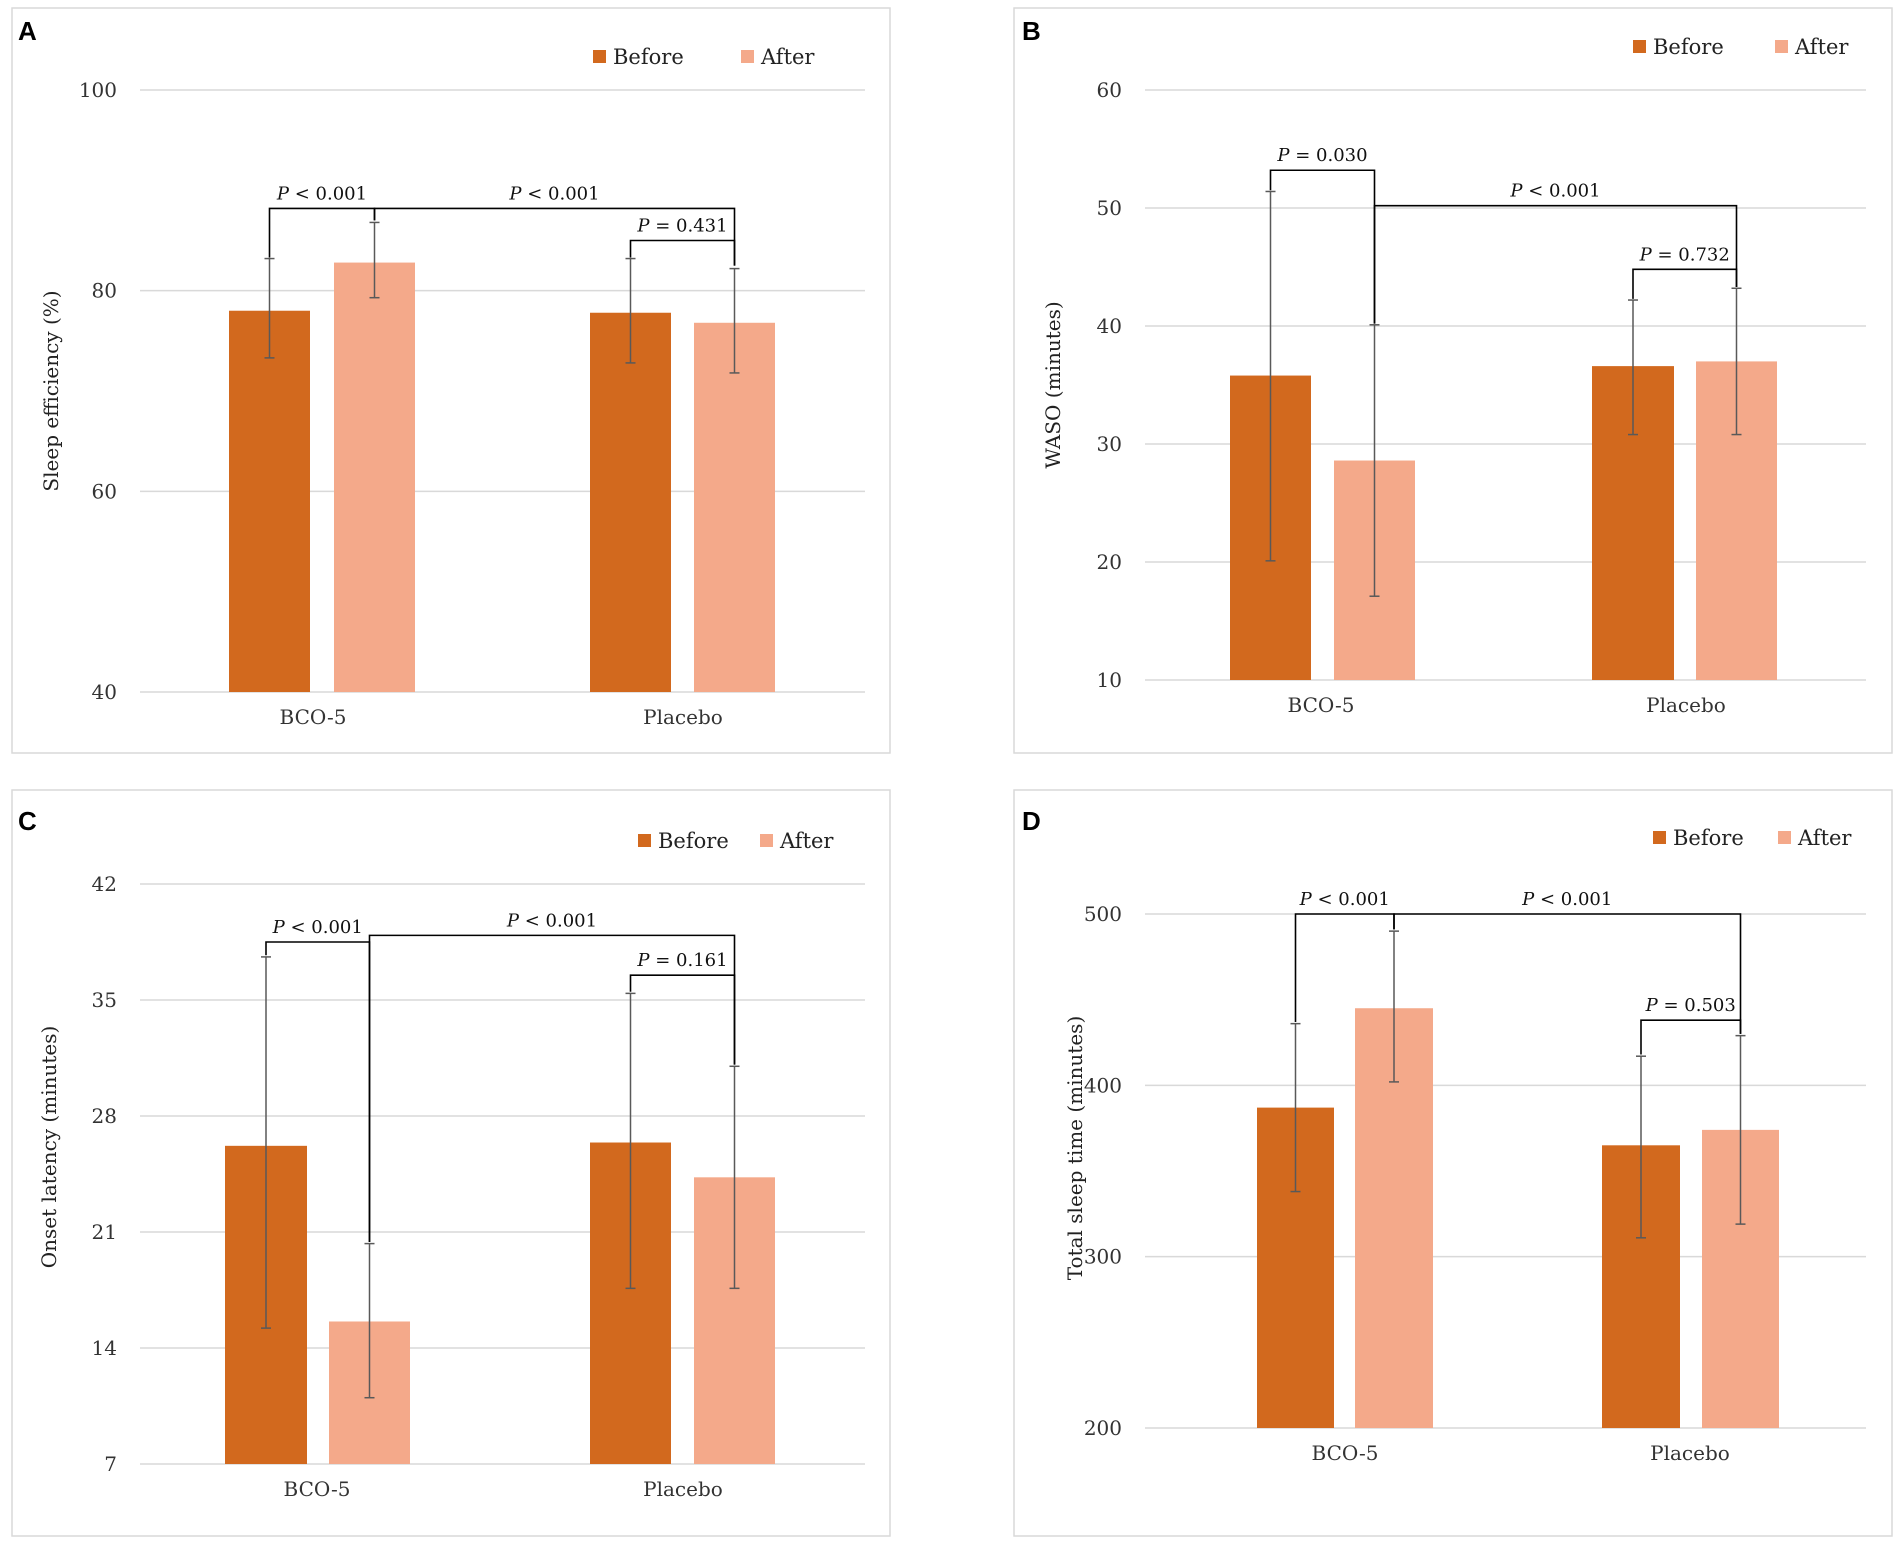 The height and width of the screenshot is (1544, 1901). What do you see at coordinates (104, 1000) in the screenshot?
I see `y-tick-label: 35` at bounding box center [104, 1000].